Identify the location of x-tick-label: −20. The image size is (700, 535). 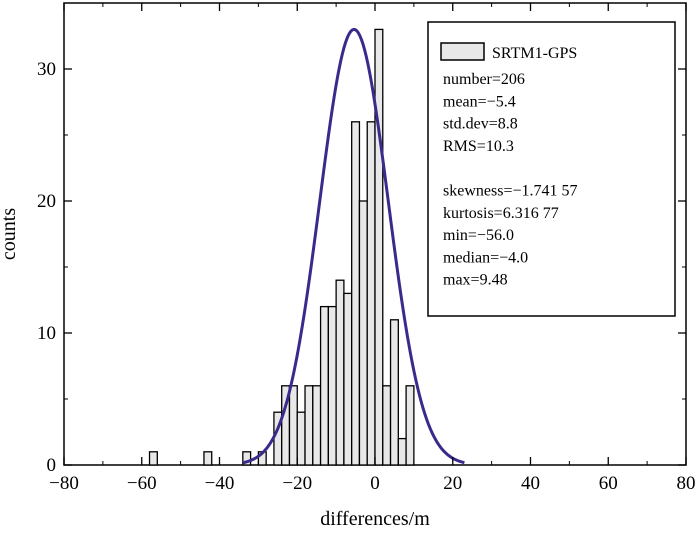
(297, 483).